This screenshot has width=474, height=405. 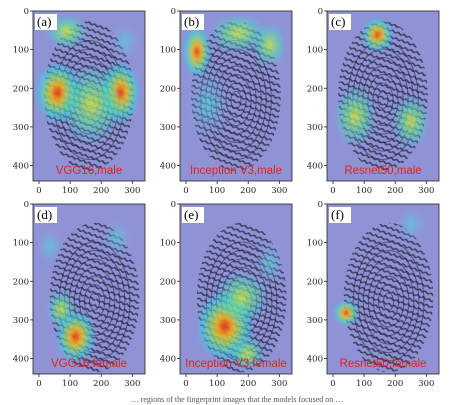 What do you see at coordinates (236, 171) in the screenshot?
I see `panel-caption: Inception V3,male` at bounding box center [236, 171].